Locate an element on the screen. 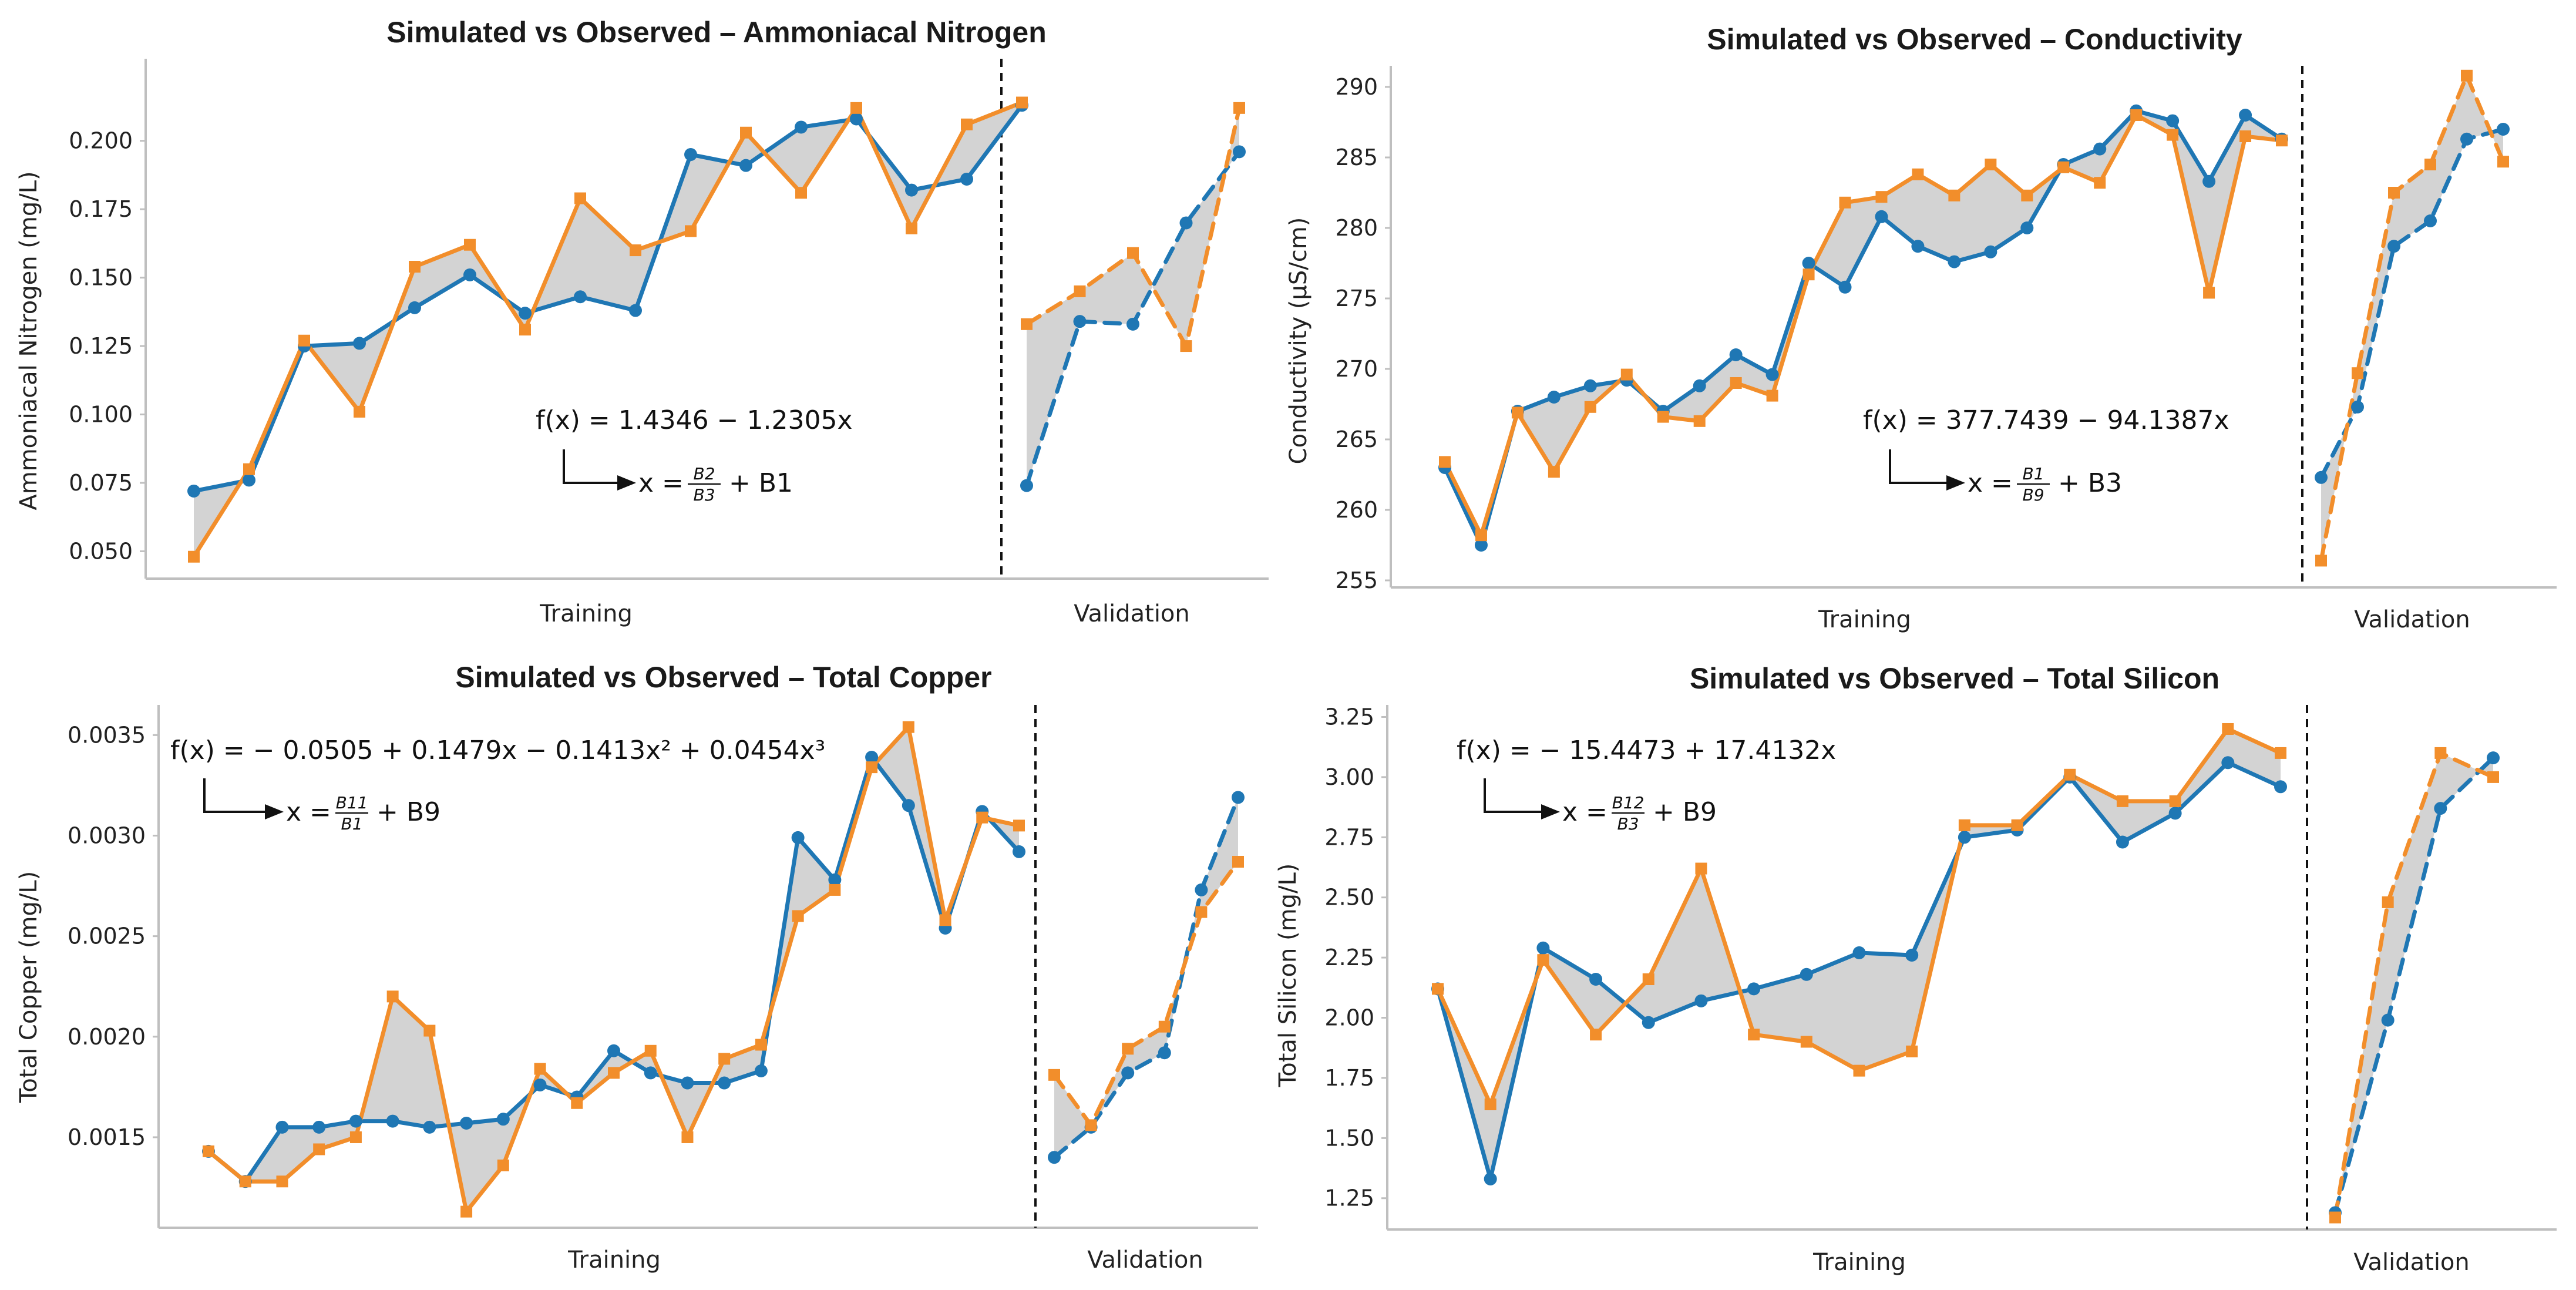 Image resolution: width=2576 pixels, height=1290 pixels. segment-label-training: Training is located at coordinates (1859, 1262).